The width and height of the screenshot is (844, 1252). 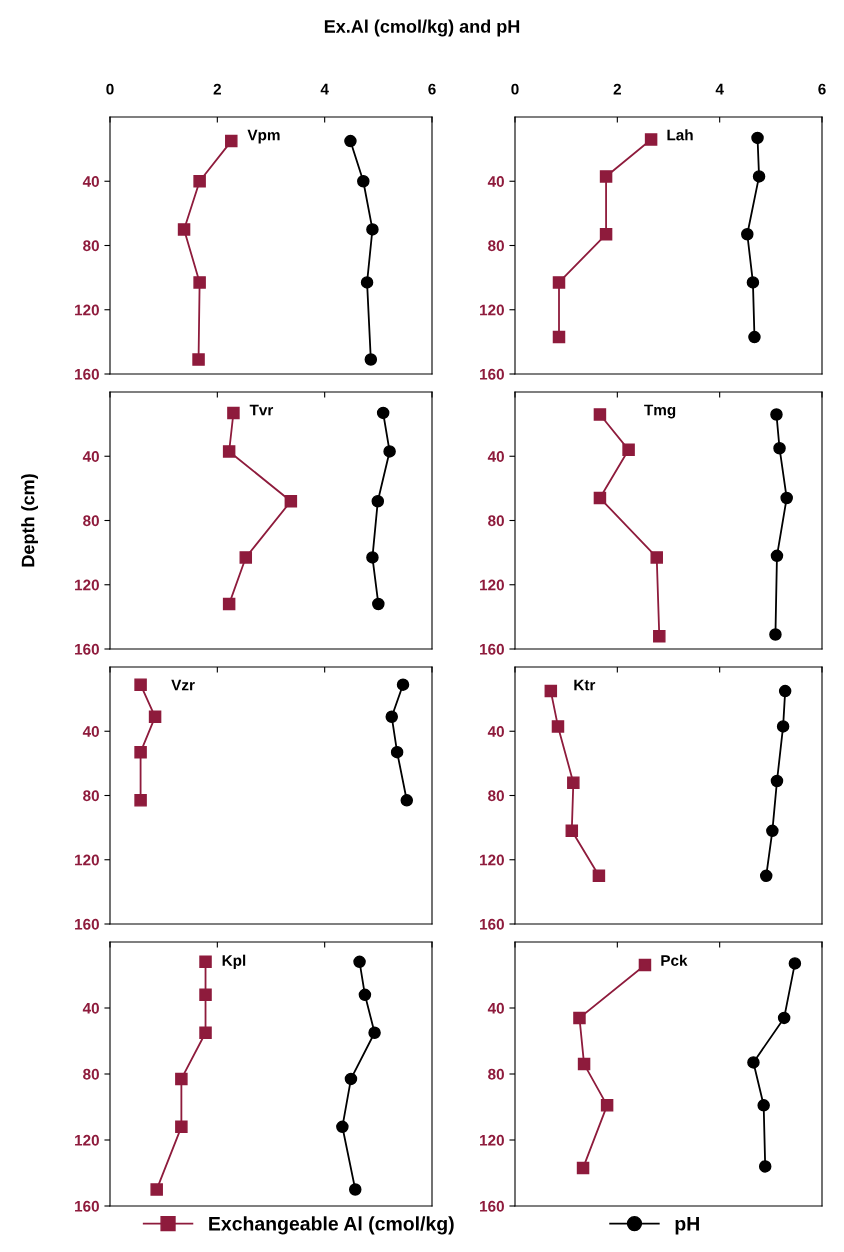 What do you see at coordinates (687, 1226) in the screenshot?
I see `legend-label: pH` at bounding box center [687, 1226].